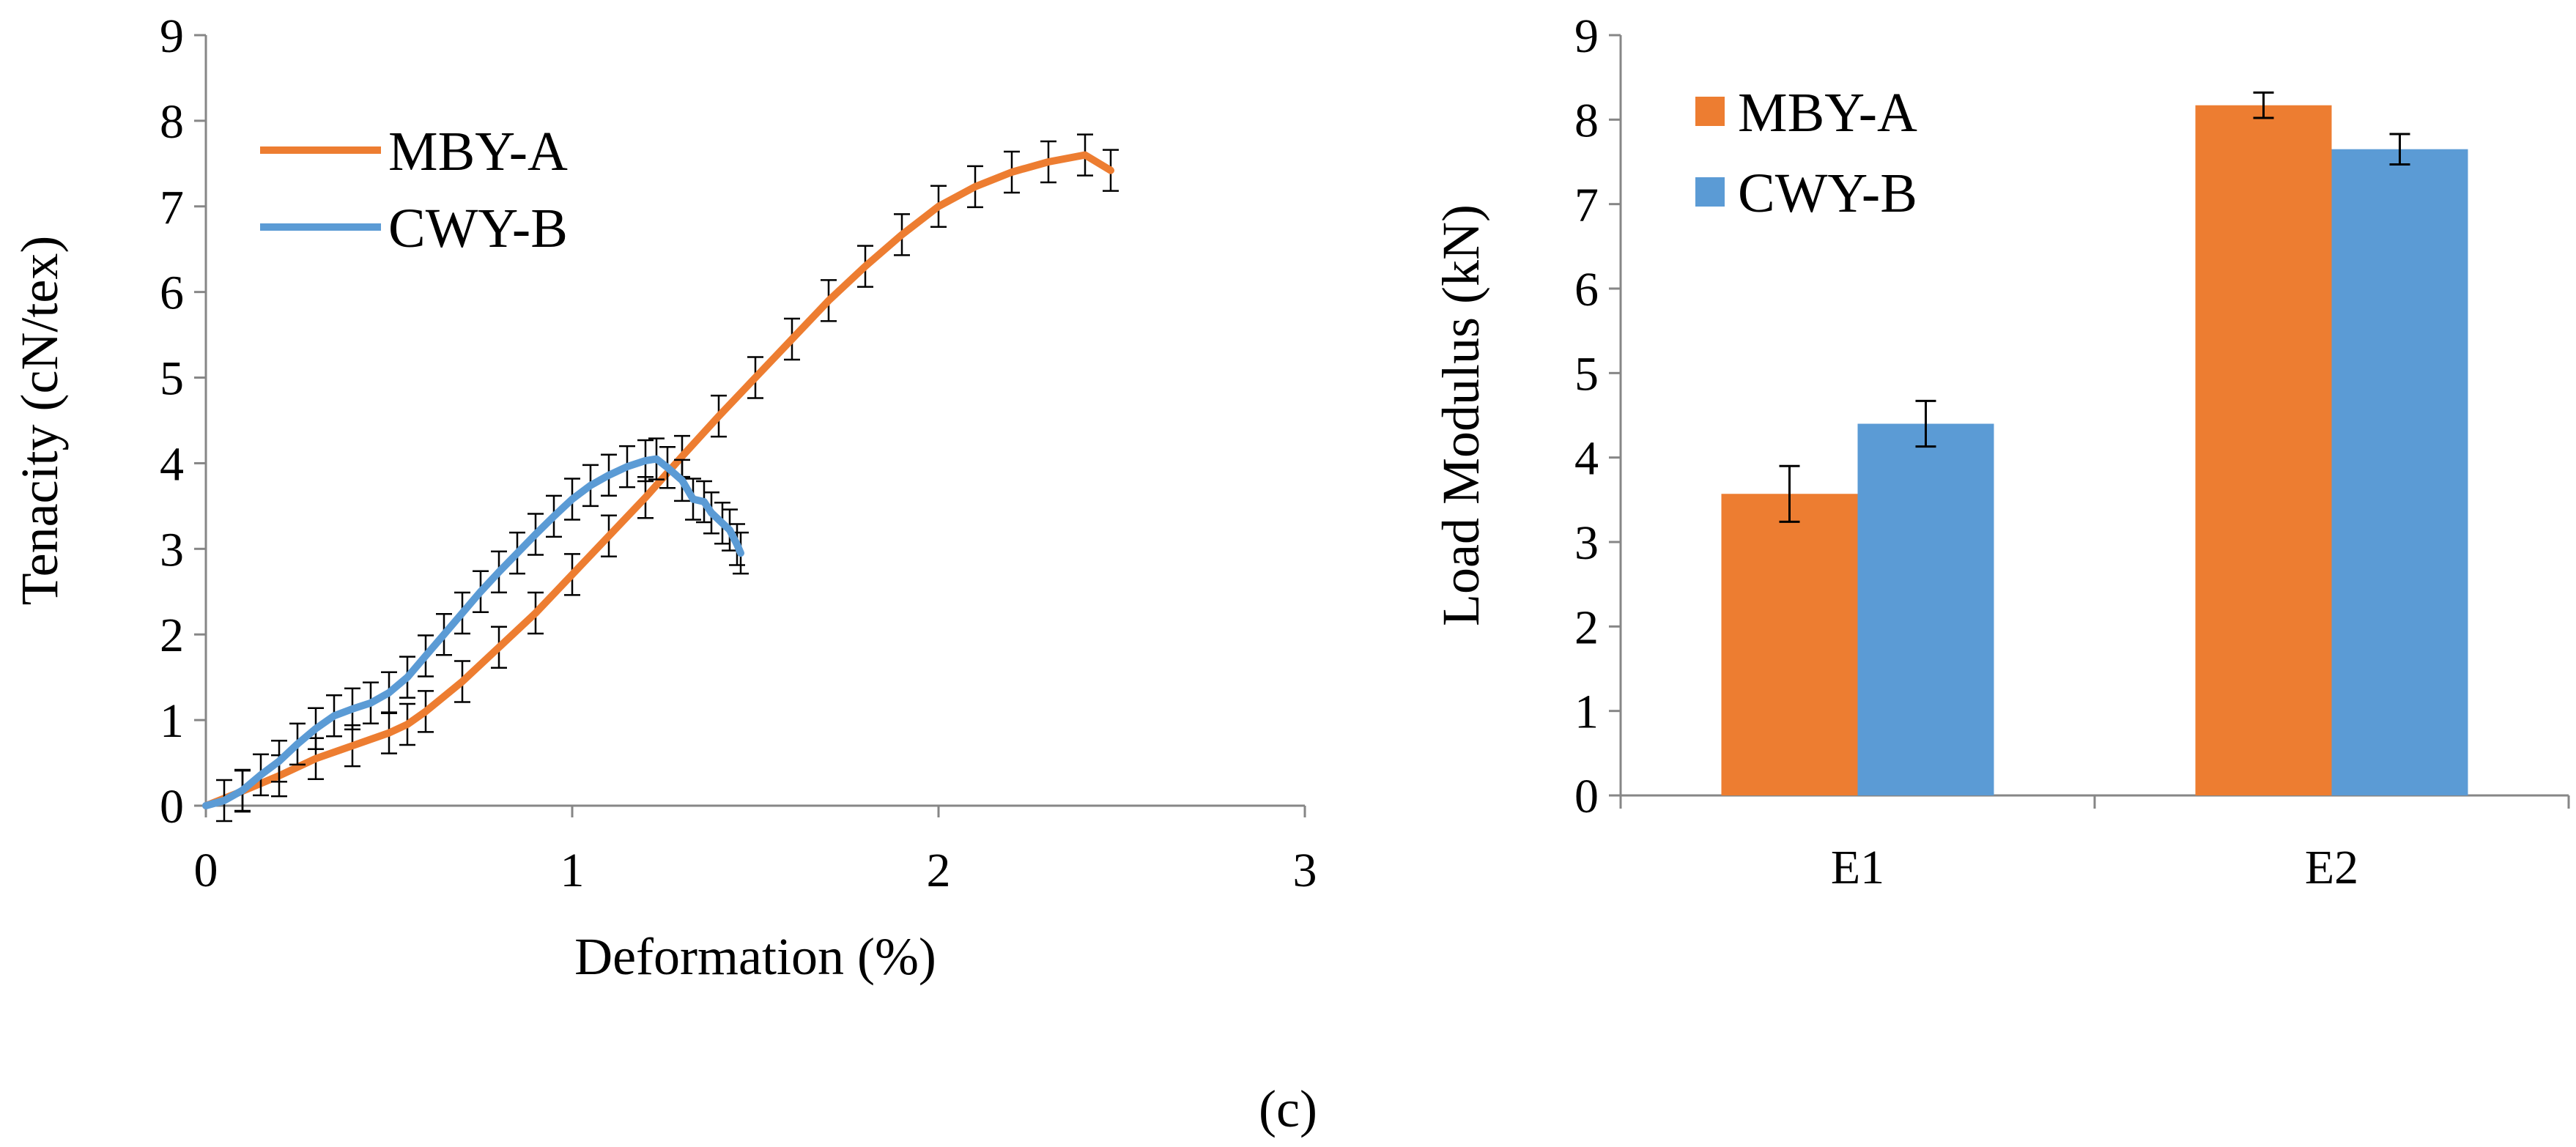  I want to click on x-category-label: E1, so click(1857, 867).